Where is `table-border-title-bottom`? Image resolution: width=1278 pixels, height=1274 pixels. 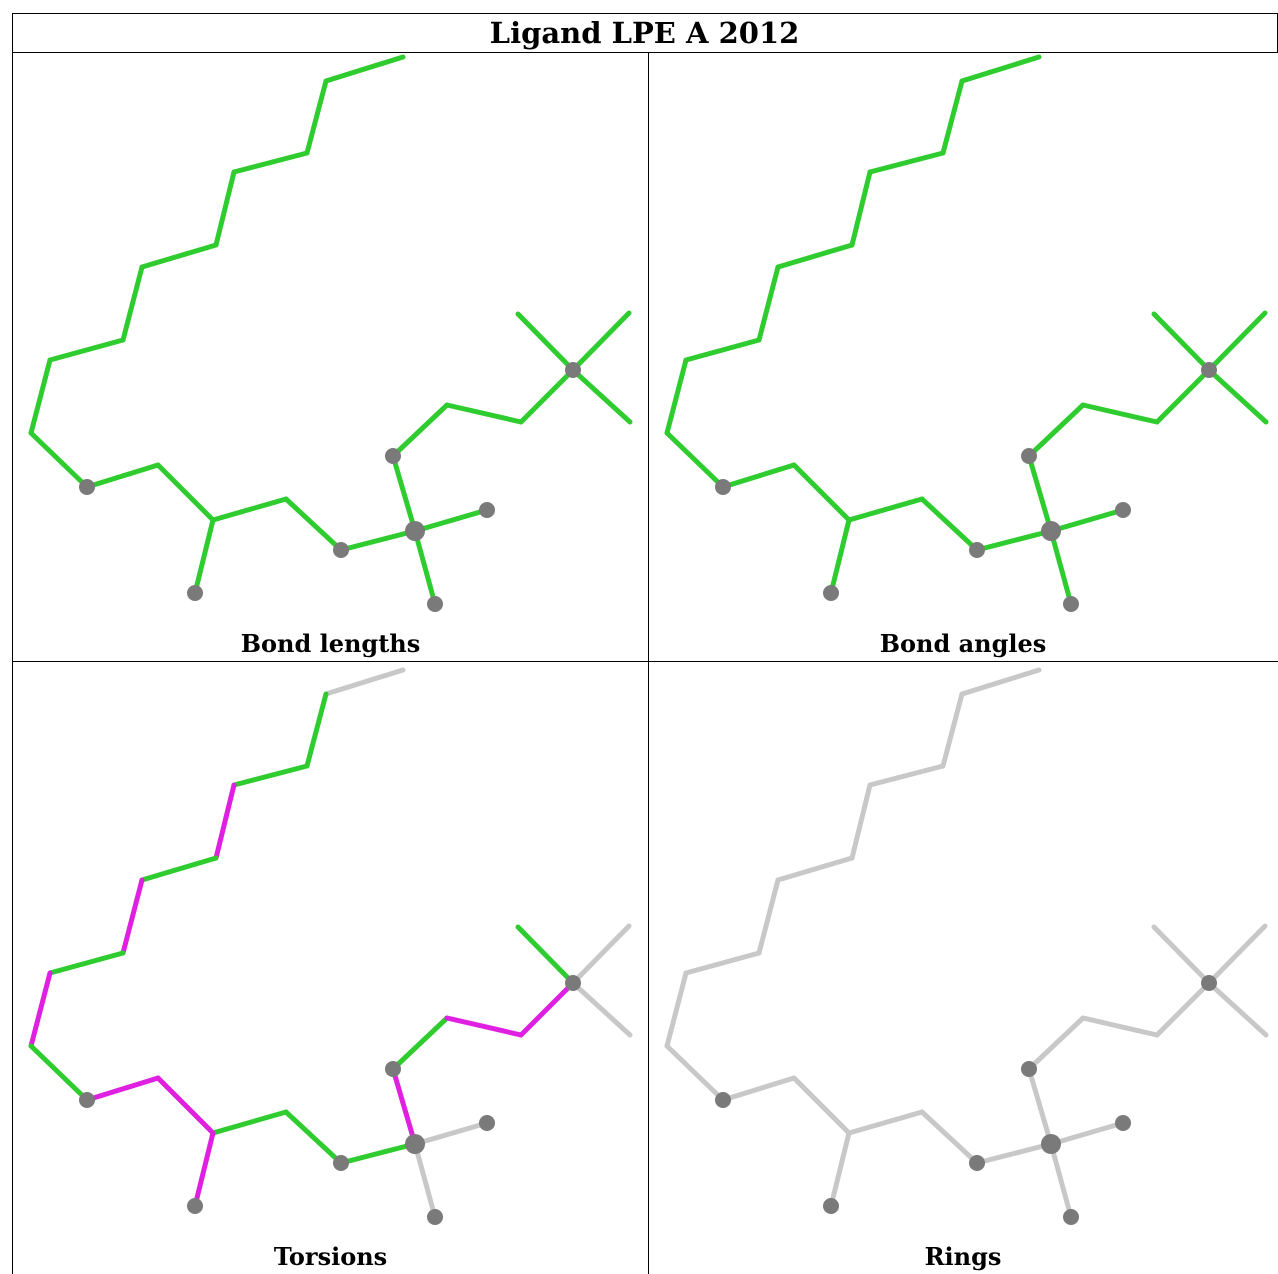
table-border-title-bottom is located at coordinates (645, 52).